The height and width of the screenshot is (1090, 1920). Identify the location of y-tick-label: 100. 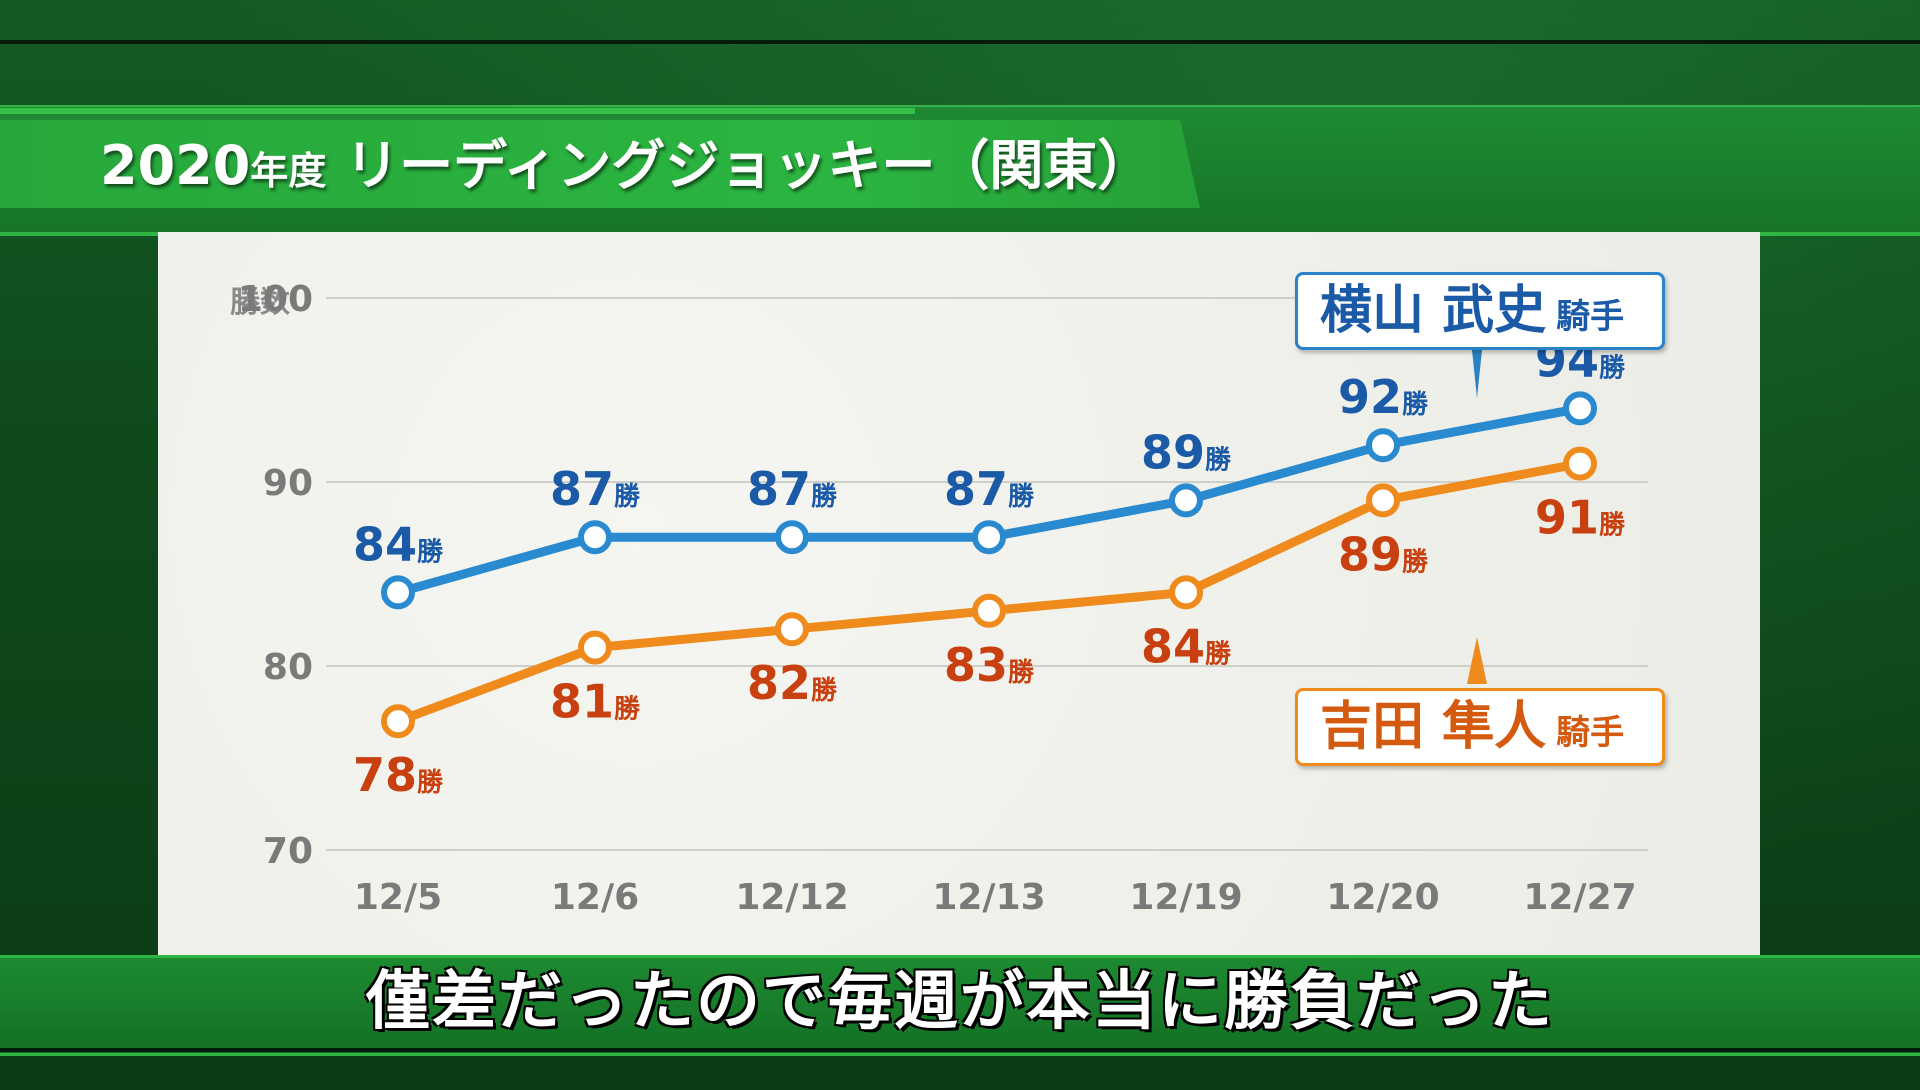
(275, 299).